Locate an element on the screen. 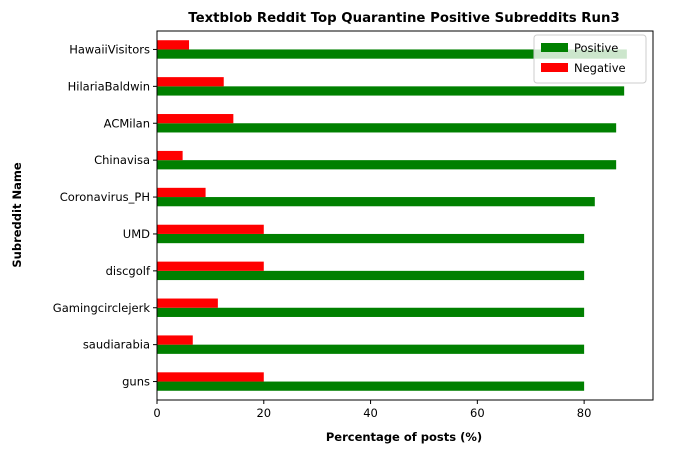 The image size is (684, 457). bar-negative-UMD is located at coordinates (210, 229).